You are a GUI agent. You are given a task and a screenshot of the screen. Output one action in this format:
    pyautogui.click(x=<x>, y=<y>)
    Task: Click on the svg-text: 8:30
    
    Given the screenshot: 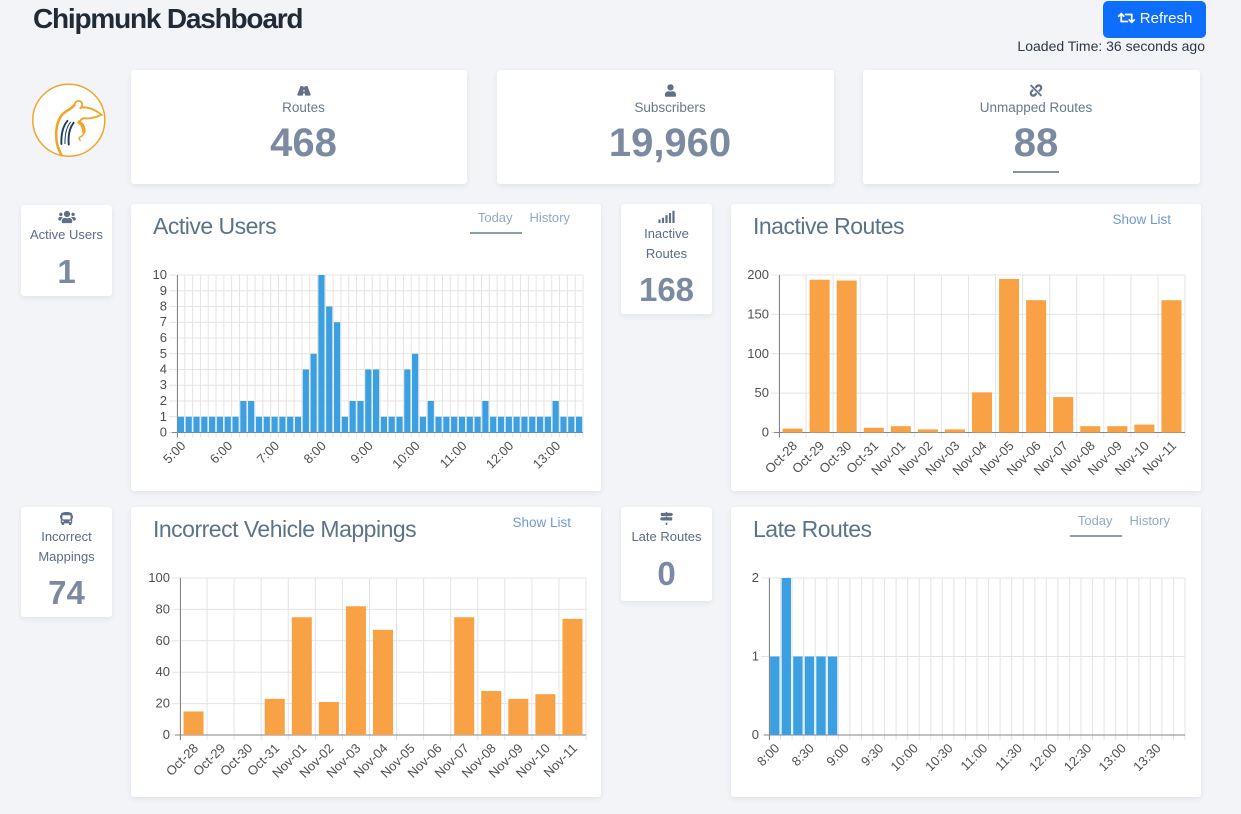 What is the action you would take?
    pyautogui.click(x=803, y=755)
    